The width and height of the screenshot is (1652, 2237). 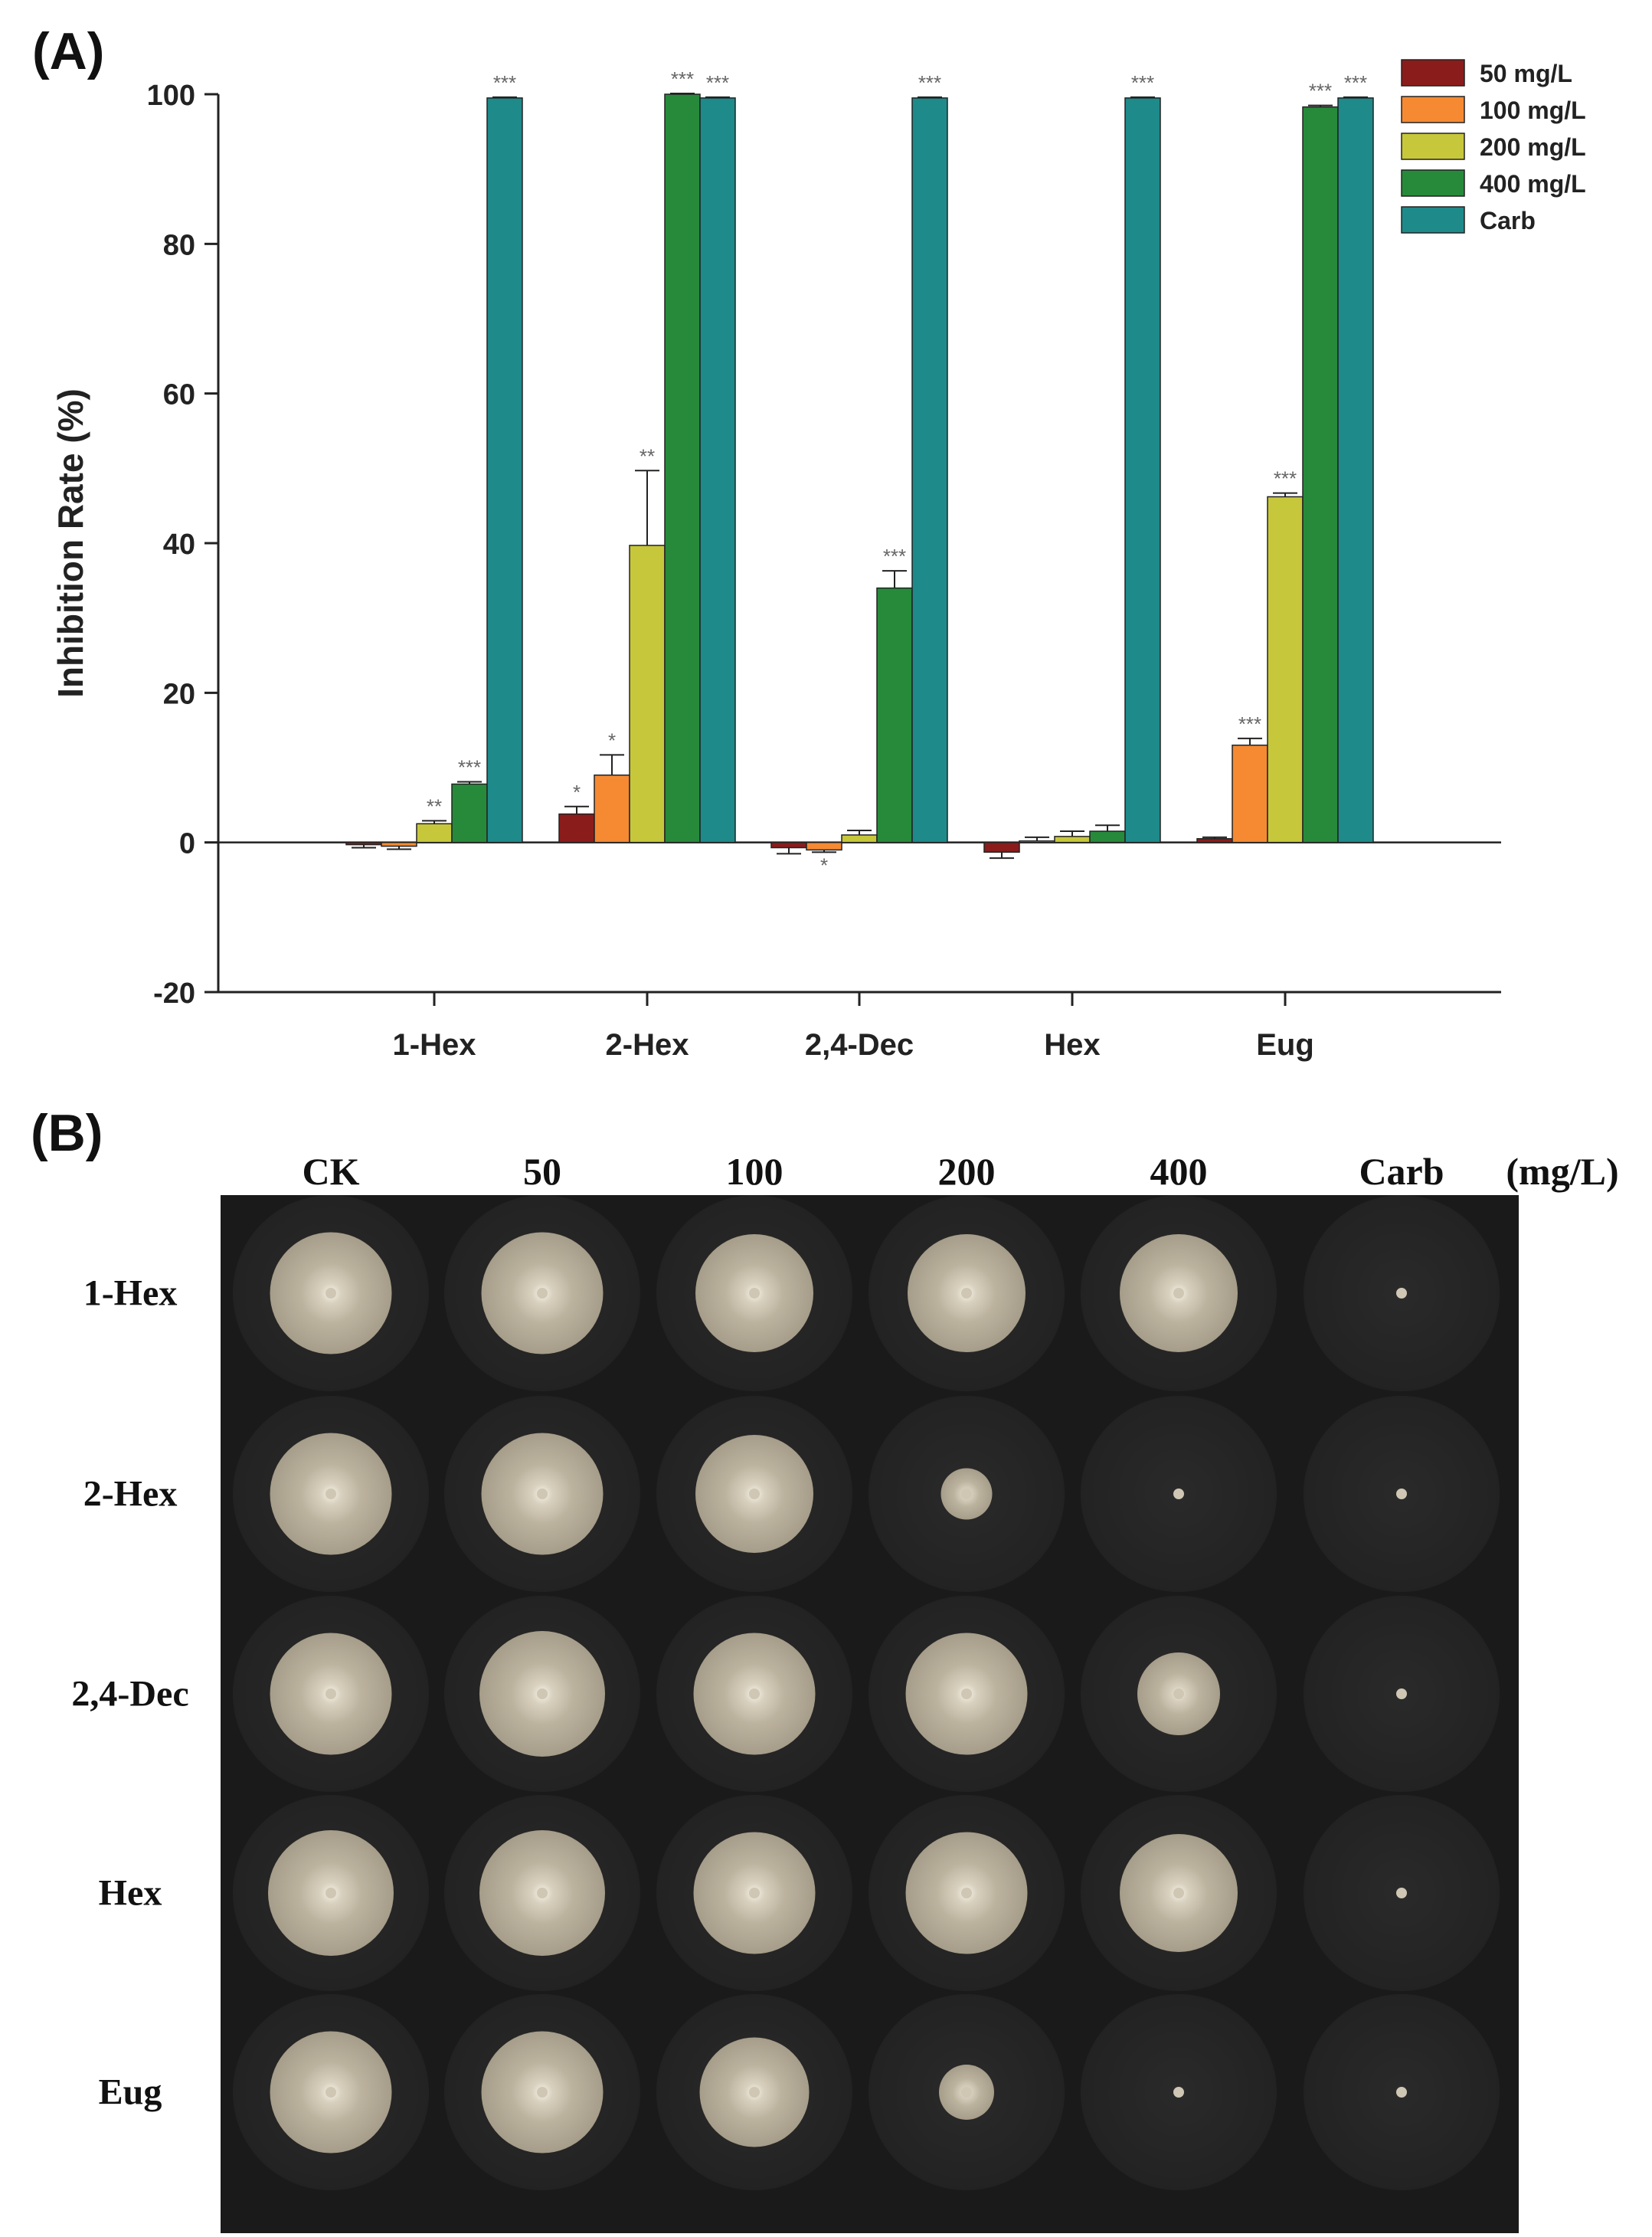 What do you see at coordinates (70, 543) in the screenshot?
I see `y-axis-title: Inhibition Rate (%)` at bounding box center [70, 543].